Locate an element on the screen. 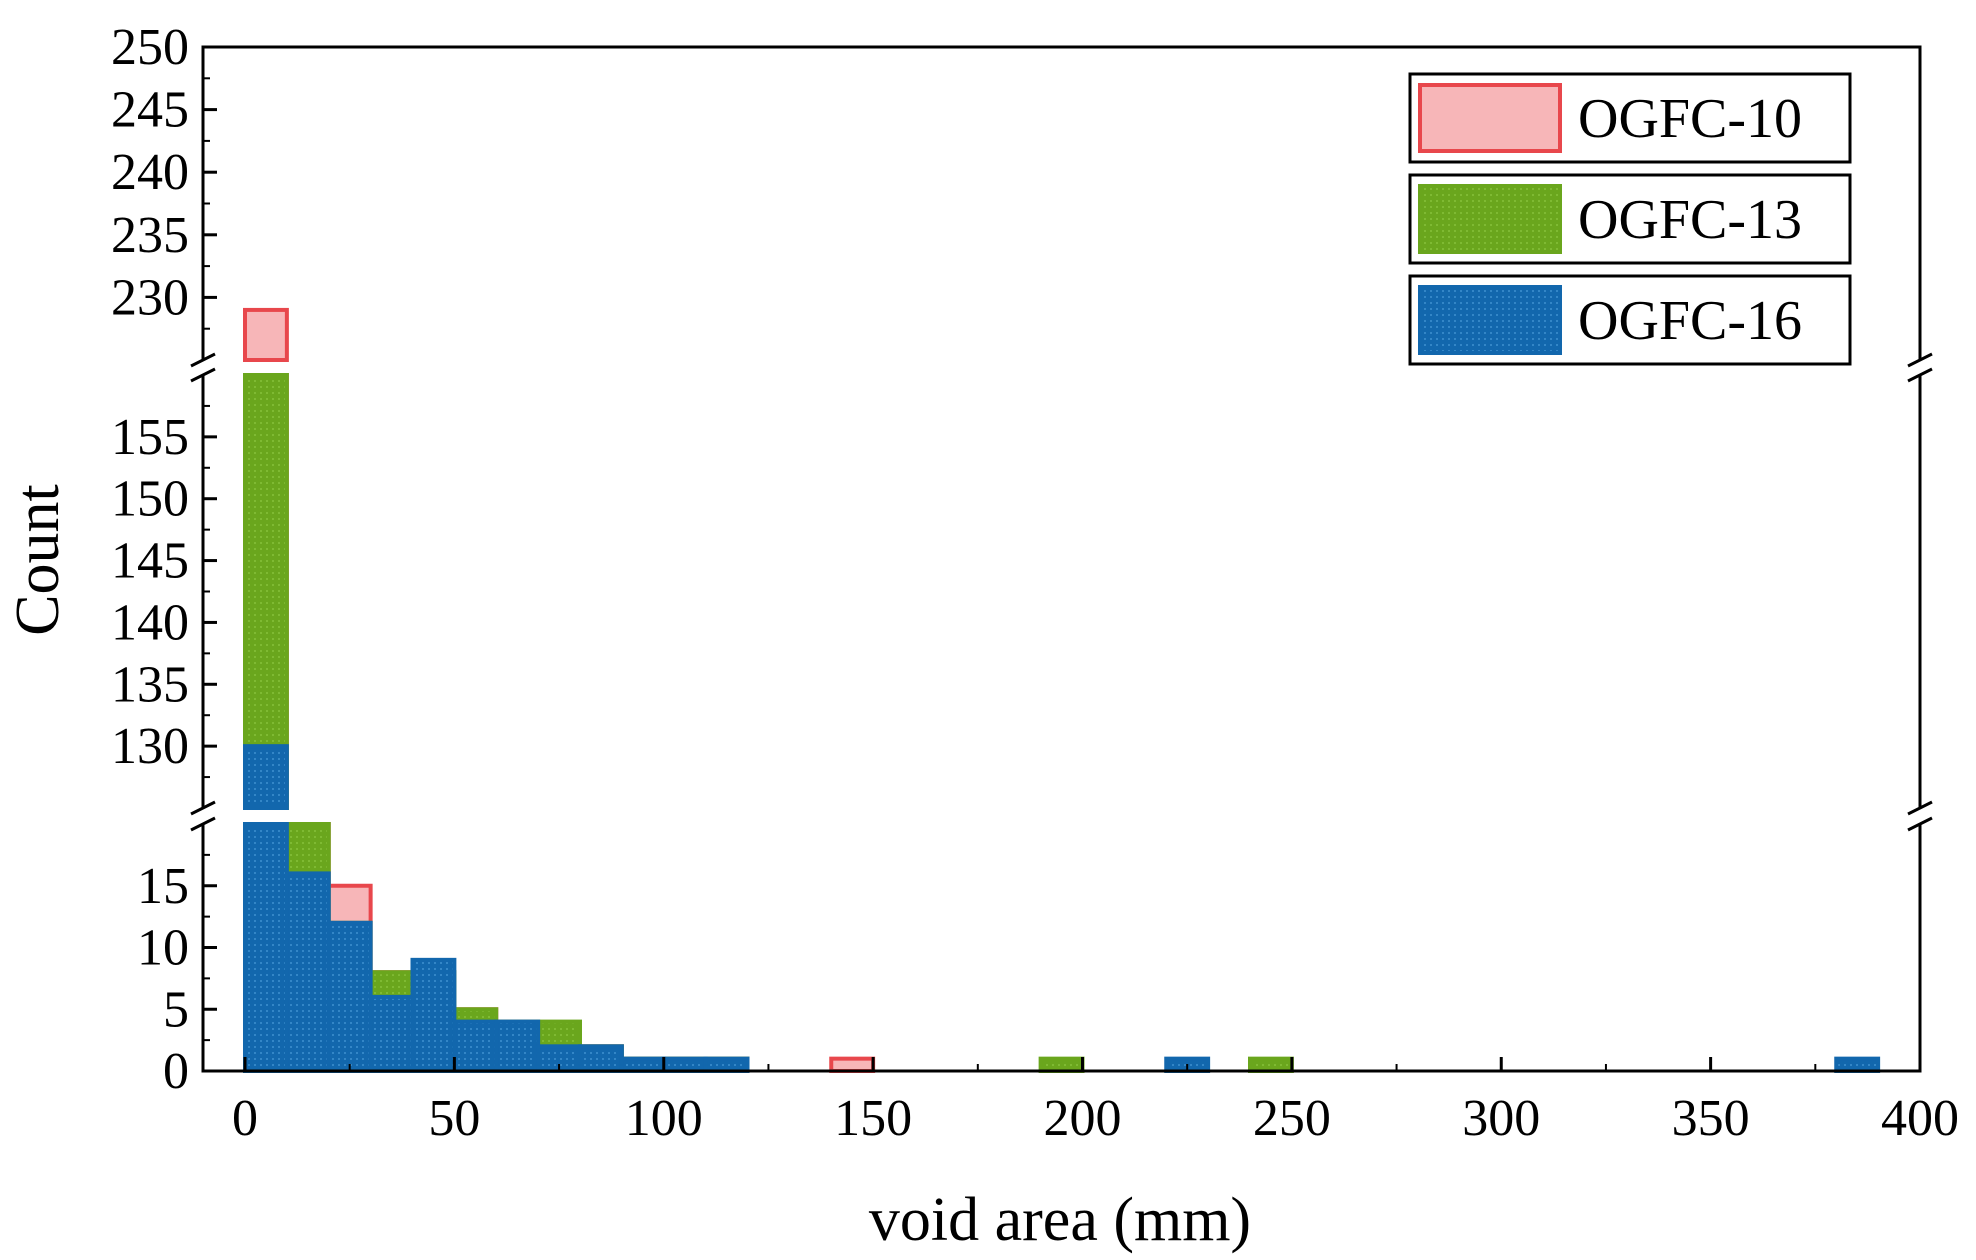 The height and width of the screenshot is (1260, 1976). y-tick-label: 0 is located at coordinates (176, 1071).